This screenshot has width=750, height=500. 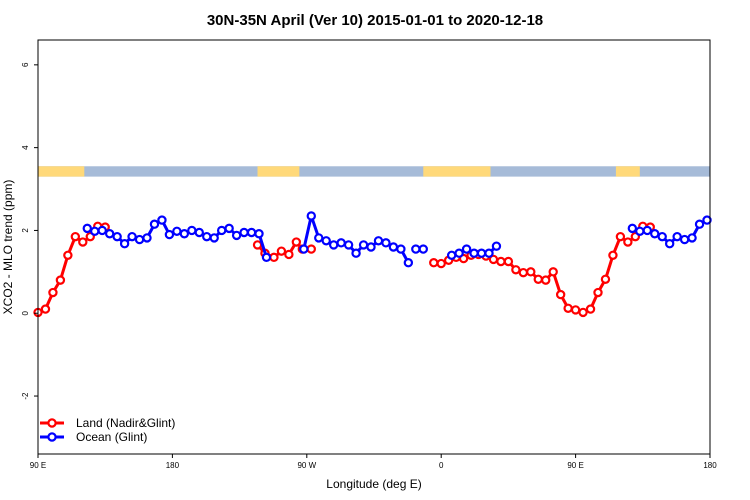 I want to click on legend-ocean-label: Ocean (Glint), so click(x=111, y=437).